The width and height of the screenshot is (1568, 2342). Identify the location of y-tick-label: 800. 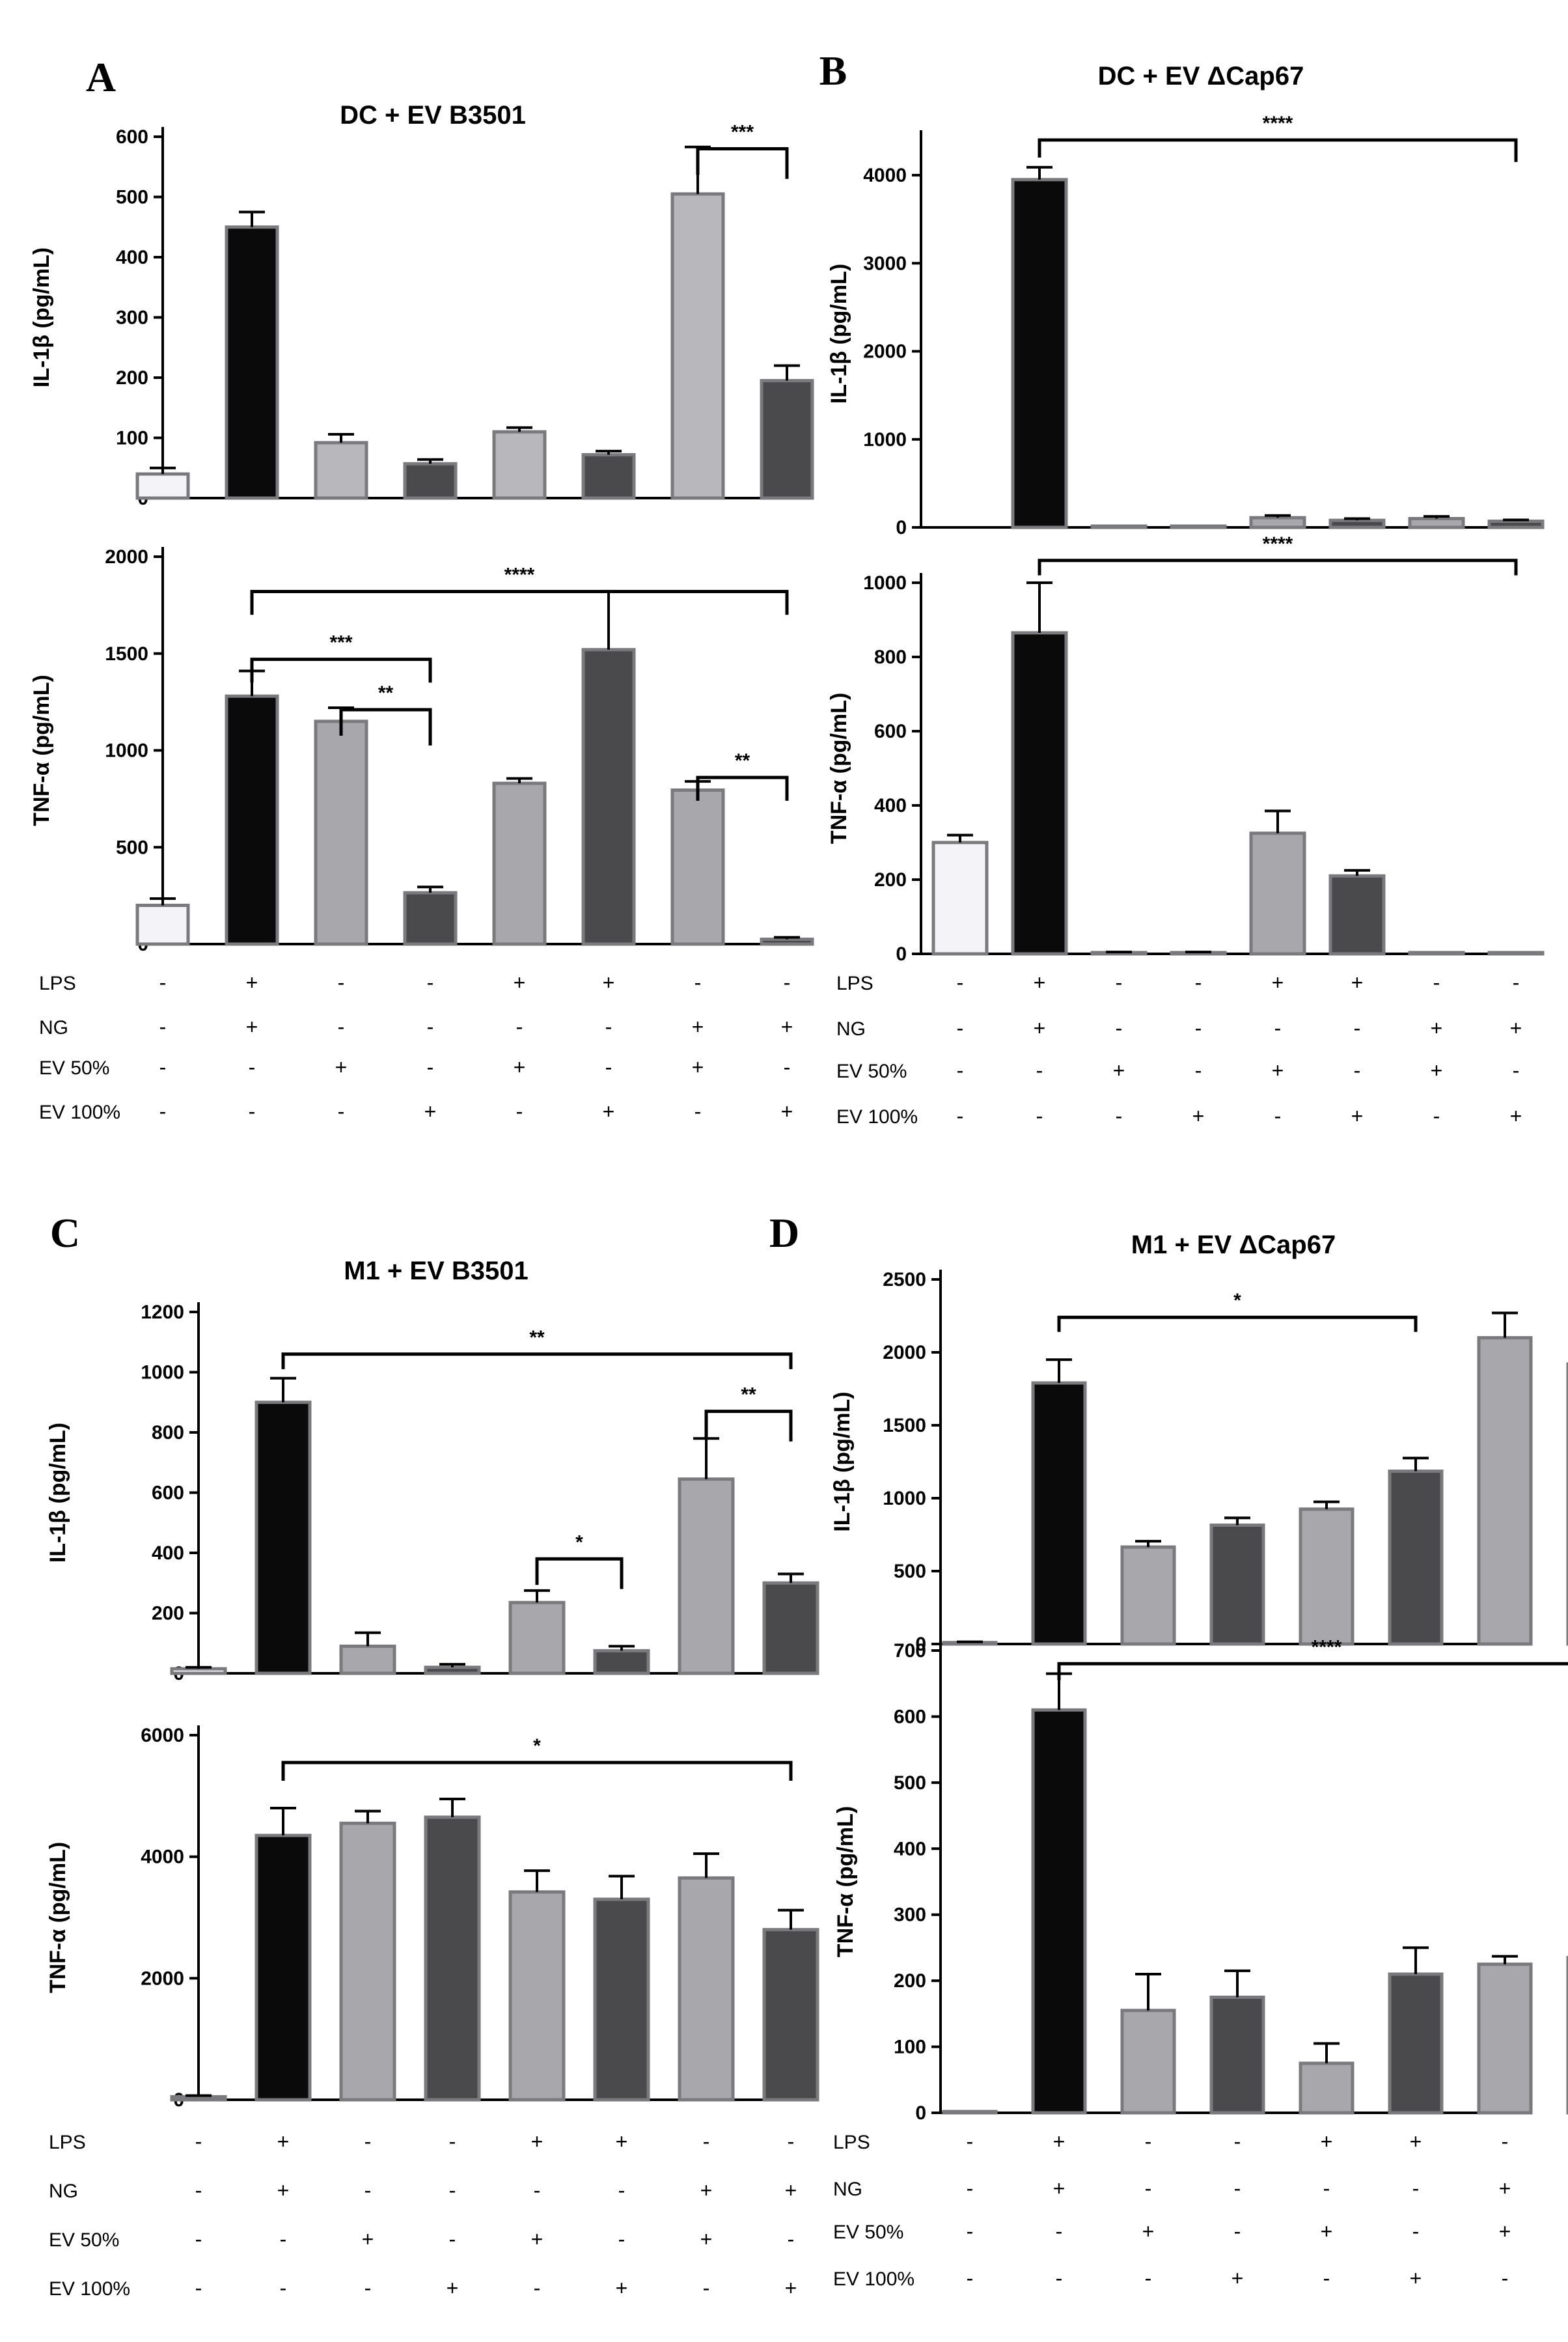
(168, 1432).